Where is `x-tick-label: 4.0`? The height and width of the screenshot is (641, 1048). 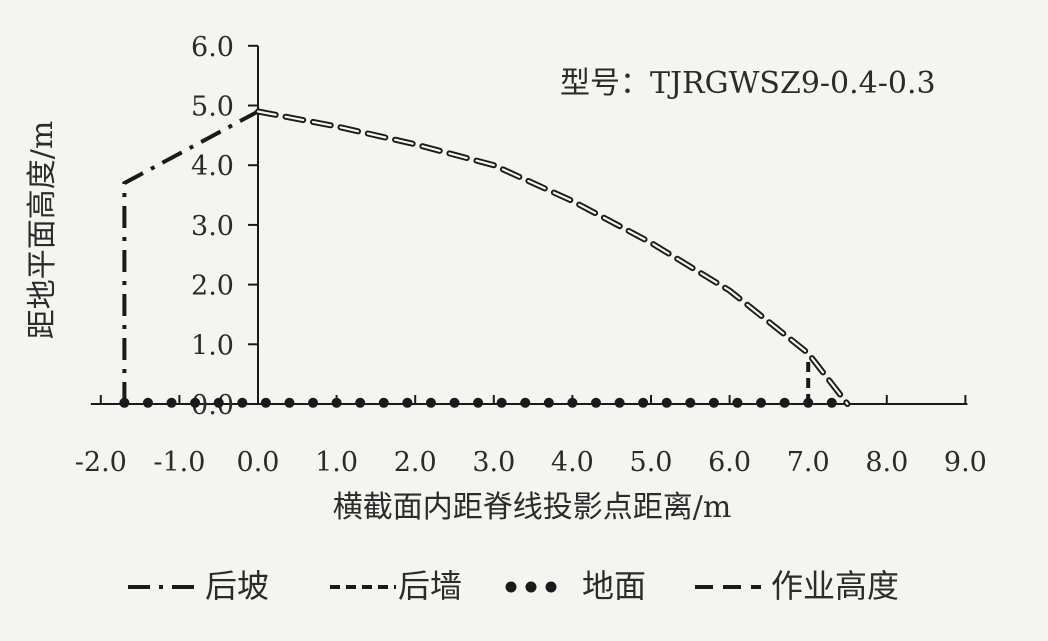 x-tick-label: 4.0 is located at coordinates (572, 462).